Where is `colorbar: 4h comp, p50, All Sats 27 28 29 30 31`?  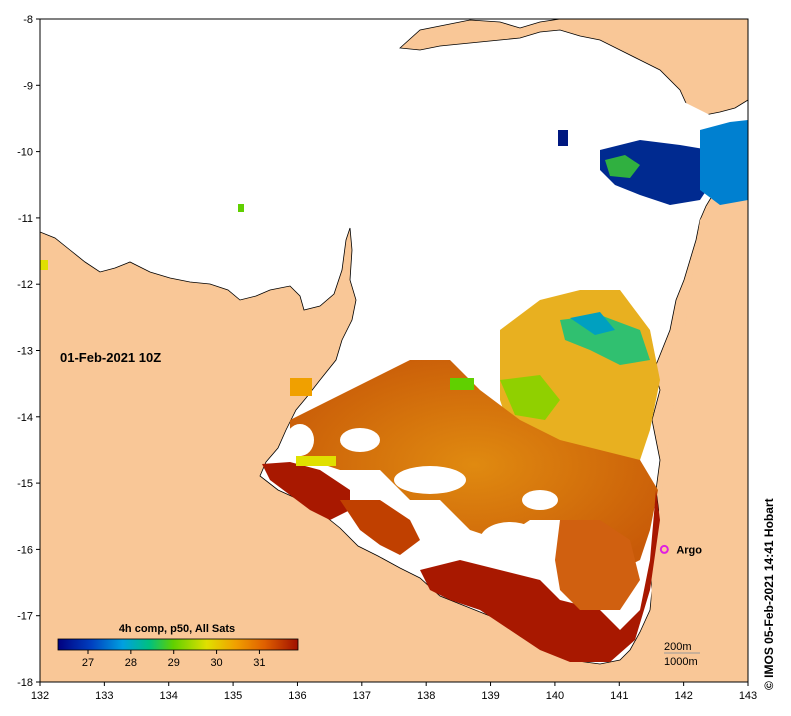 colorbar: 4h comp, p50, All Sats 27 28 29 30 31 is located at coordinates (178, 646).